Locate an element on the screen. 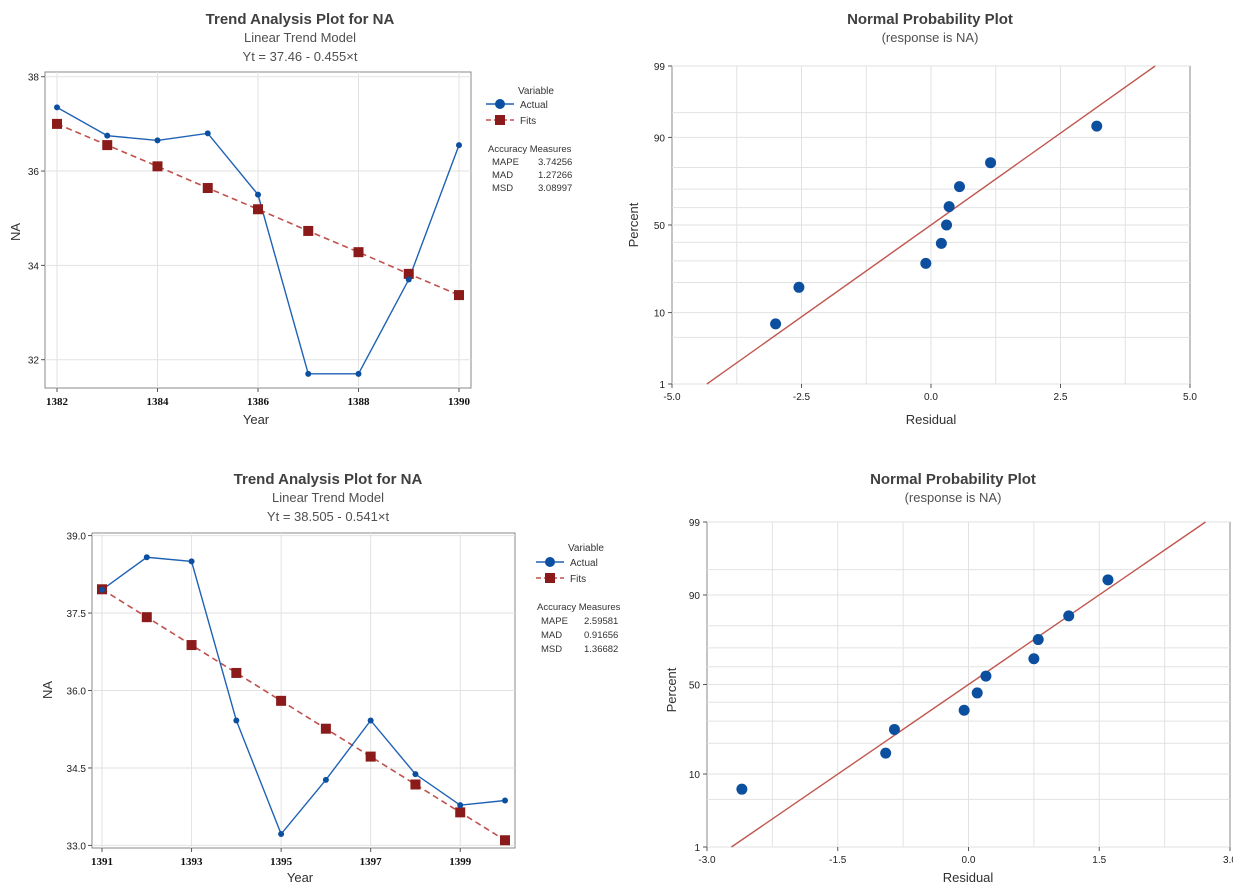 The image size is (1233, 887). prob-2-ytick-label-3: 90 is located at coordinates (695, 596).